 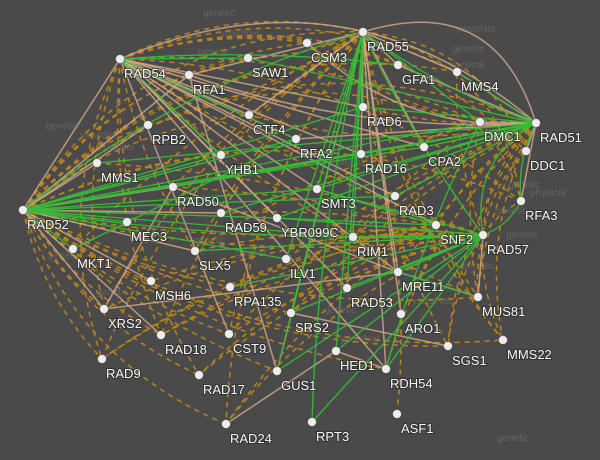 What do you see at coordinates (85, 167) in the screenshot?
I see `edge-RAD52-RPB2-salmon-solid` at bounding box center [85, 167].